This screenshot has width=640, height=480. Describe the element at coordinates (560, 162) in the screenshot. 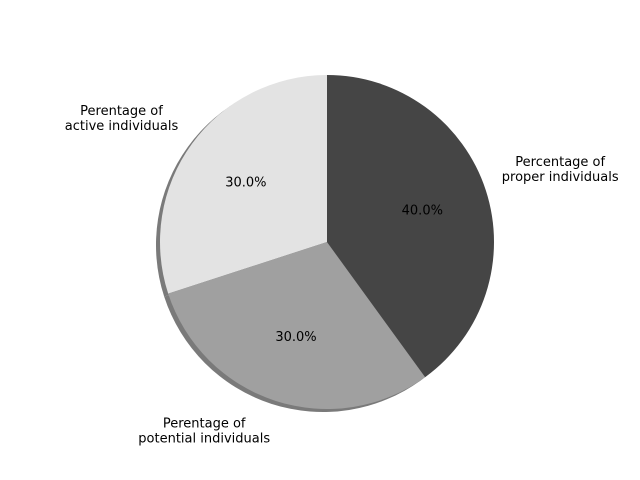

I see `slice-label-line: Percentage of` at that location.